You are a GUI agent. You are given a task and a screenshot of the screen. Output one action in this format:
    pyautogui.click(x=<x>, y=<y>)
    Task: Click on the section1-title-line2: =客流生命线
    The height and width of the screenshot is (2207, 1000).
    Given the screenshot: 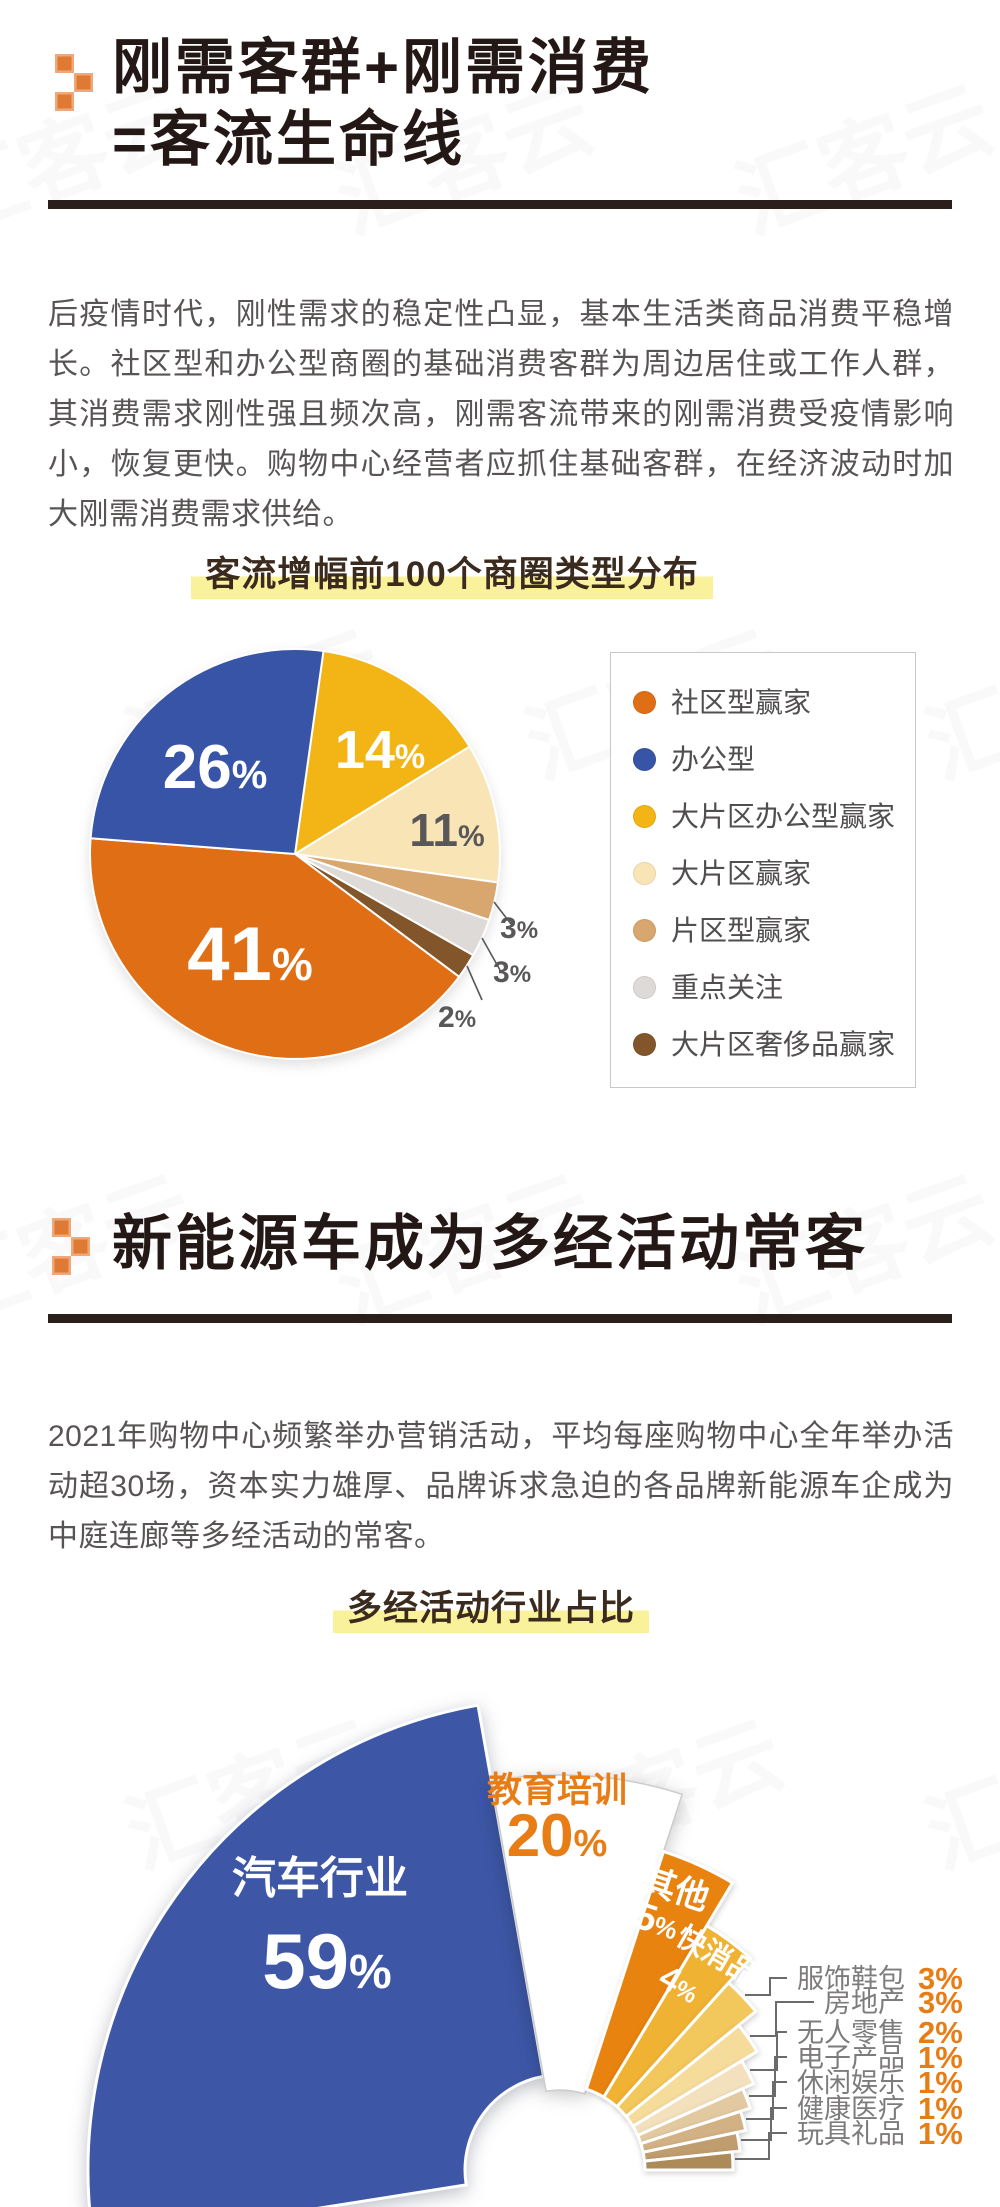 What is the action you would take?
    pyautogui.click(x=289, y=139)
    